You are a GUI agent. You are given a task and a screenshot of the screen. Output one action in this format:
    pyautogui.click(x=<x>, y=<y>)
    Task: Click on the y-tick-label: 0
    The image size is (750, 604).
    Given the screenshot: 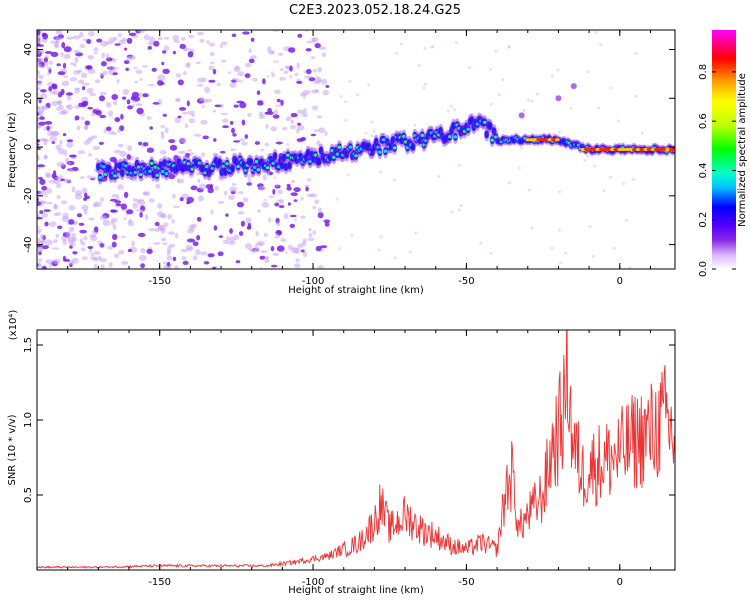 What is the action you would take?
    pyautogui.click(x=28, y=147)
    